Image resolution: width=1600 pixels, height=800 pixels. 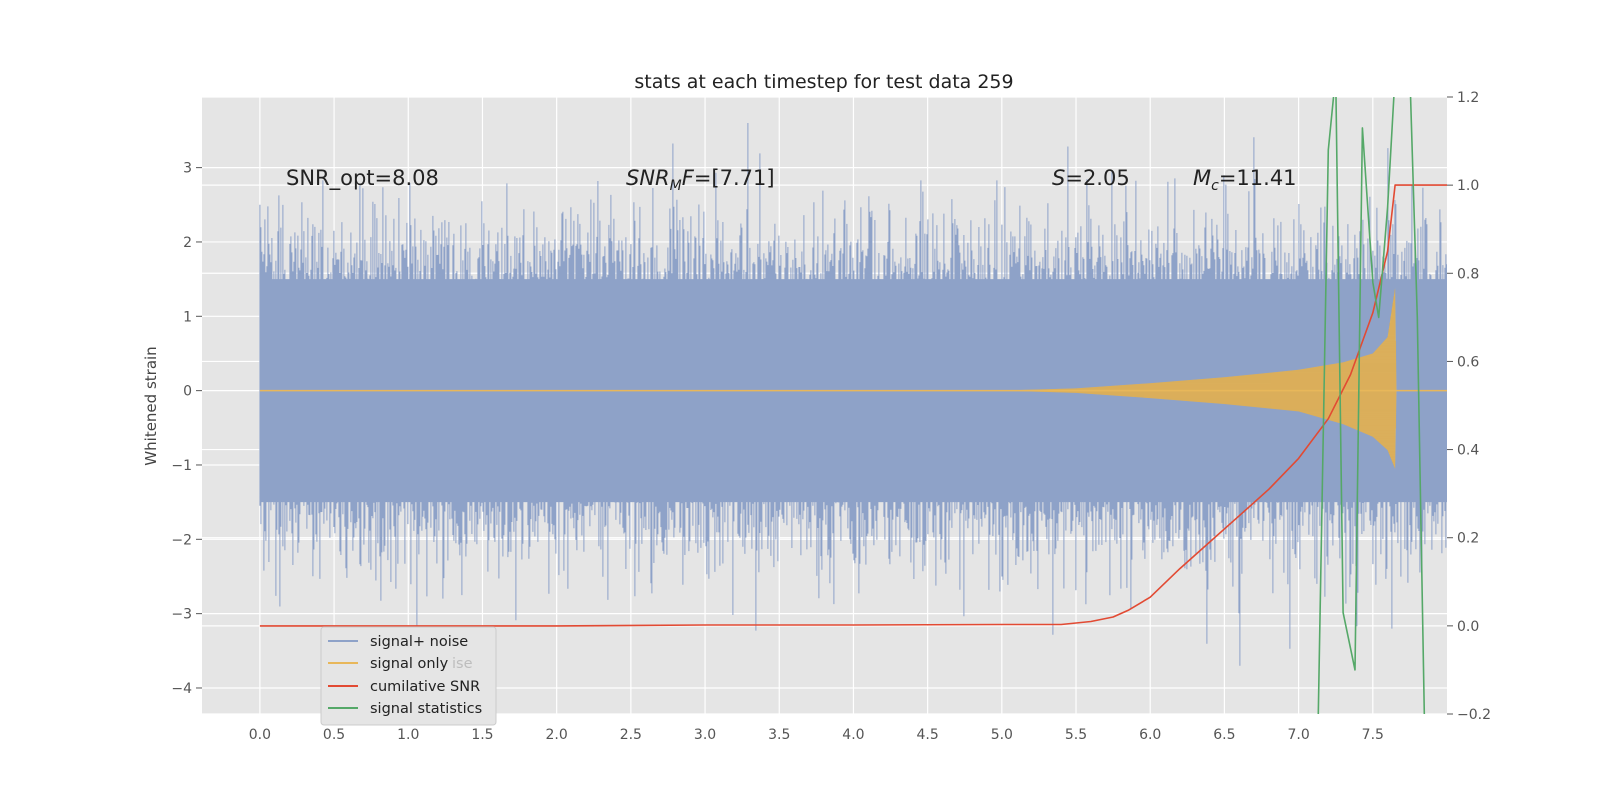 I want to click on y-tick-label: −1, so click(x=181, y=466).